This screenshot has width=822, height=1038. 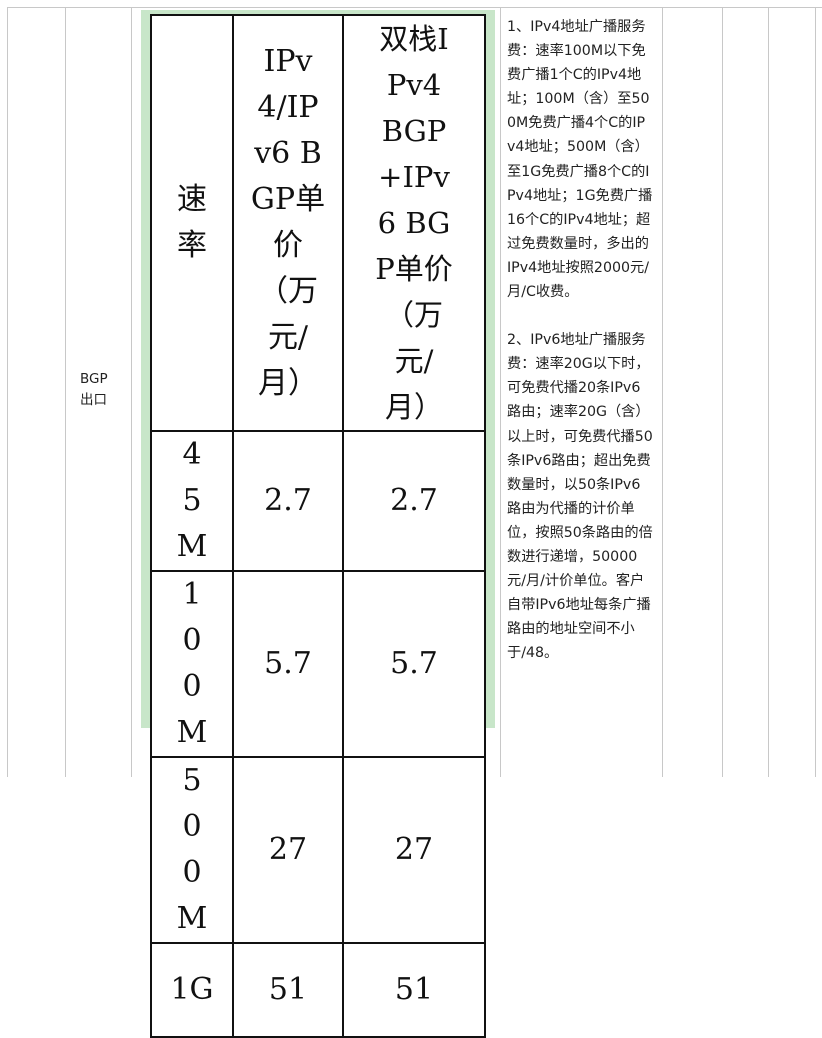 I want to click on header-single-stack-price: IPv4/IPv6 BGP单价（万元/月）, so click(x=288, y=223).